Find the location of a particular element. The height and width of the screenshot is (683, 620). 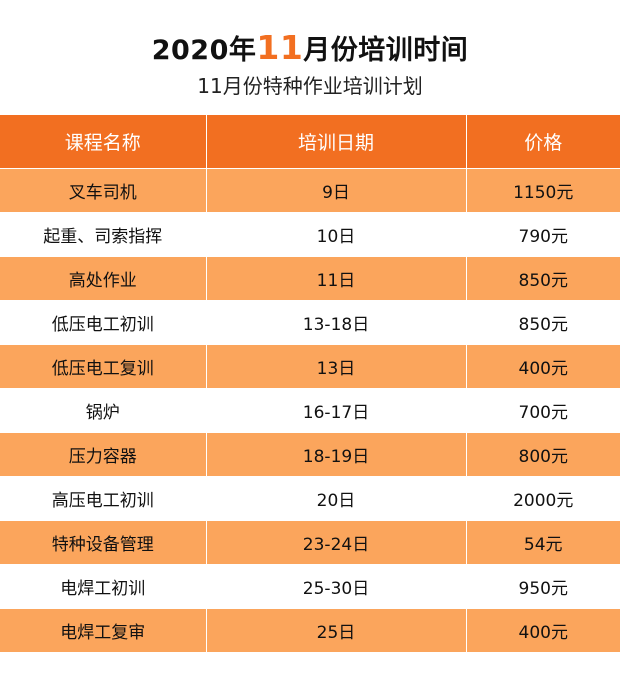

course-name: 高处作业 is located at coordinates (103, 278).